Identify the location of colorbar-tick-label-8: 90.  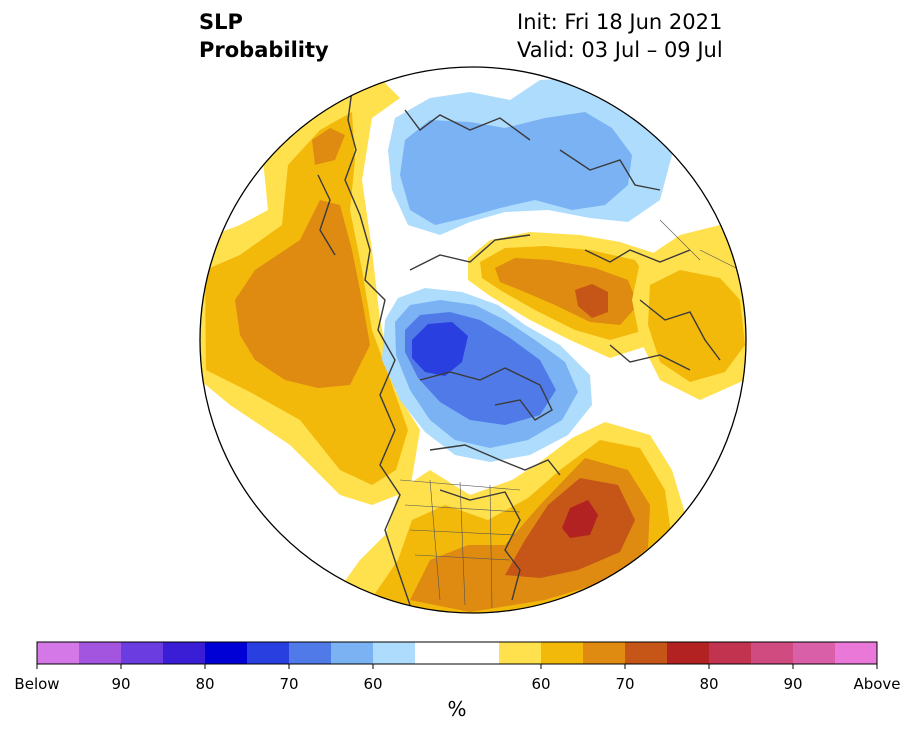
(792, 684).